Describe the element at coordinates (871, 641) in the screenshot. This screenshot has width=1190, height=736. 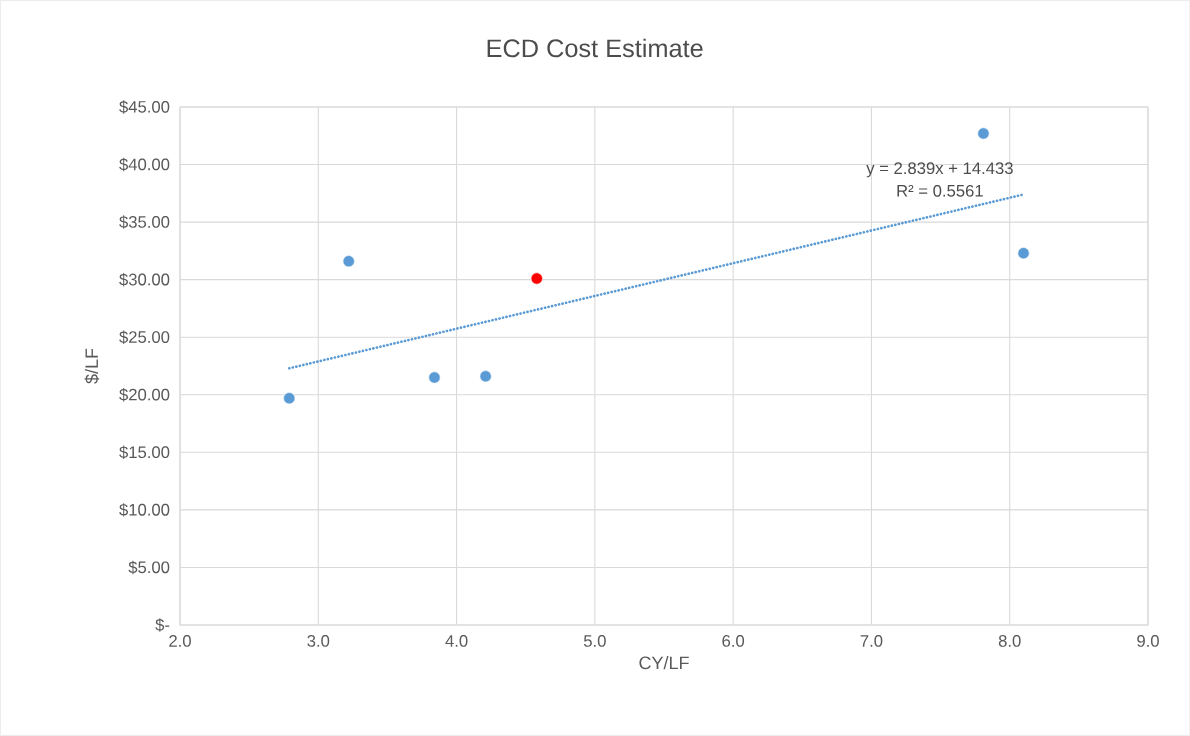
I see `x-tick-label: 7.0` at that location.